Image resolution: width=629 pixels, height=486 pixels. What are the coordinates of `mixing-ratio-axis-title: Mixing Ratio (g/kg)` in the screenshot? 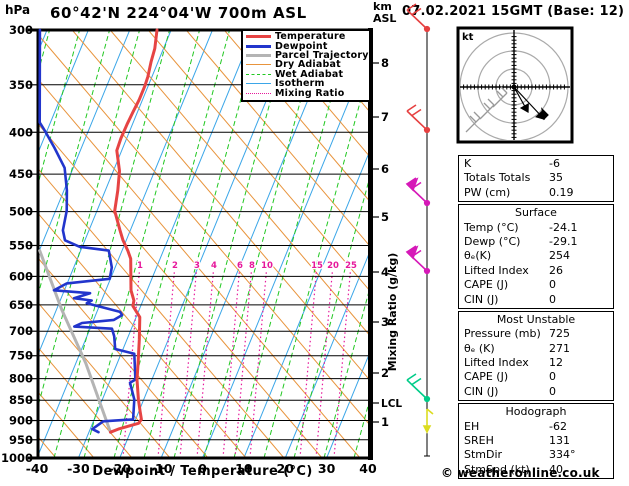 It's located at (392, 312).